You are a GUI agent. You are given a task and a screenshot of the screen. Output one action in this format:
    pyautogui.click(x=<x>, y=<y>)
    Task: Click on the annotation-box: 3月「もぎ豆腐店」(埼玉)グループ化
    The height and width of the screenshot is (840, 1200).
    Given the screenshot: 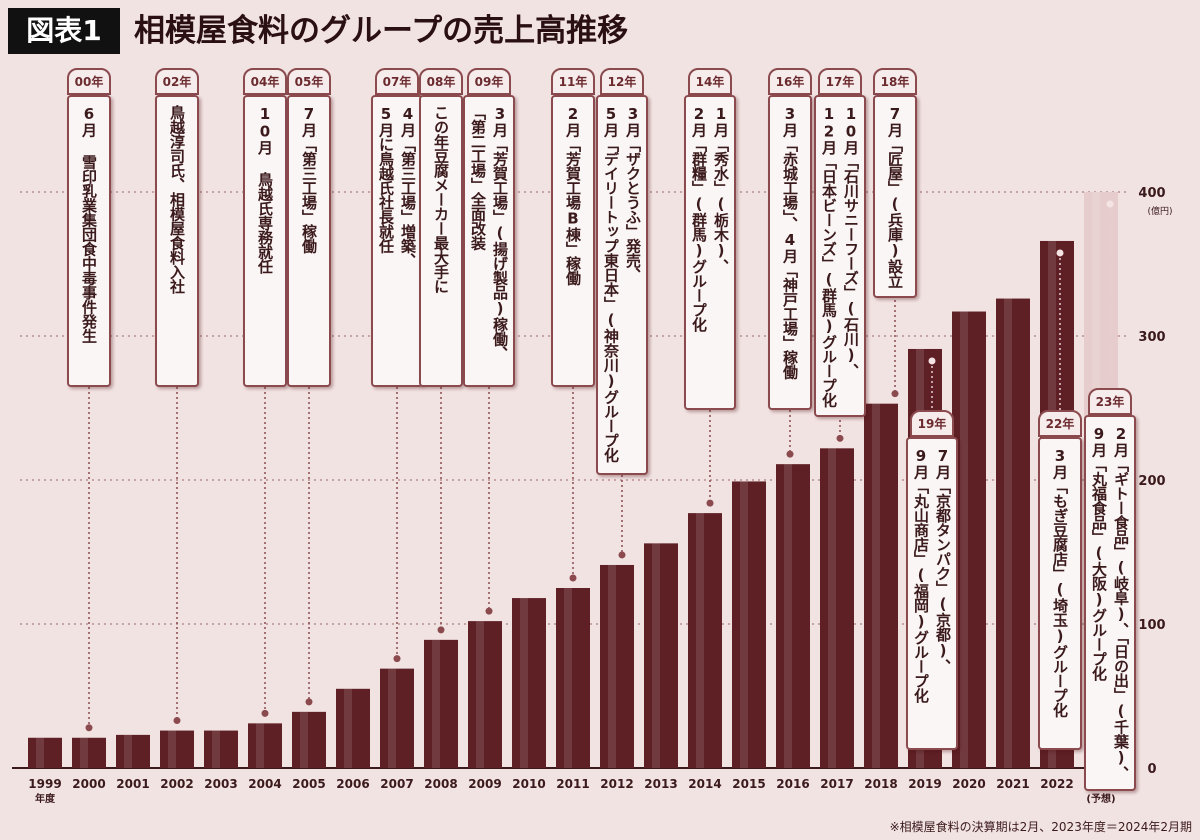 What is the action you would take?
    pyautogui.click(x=1060, y=593)
    